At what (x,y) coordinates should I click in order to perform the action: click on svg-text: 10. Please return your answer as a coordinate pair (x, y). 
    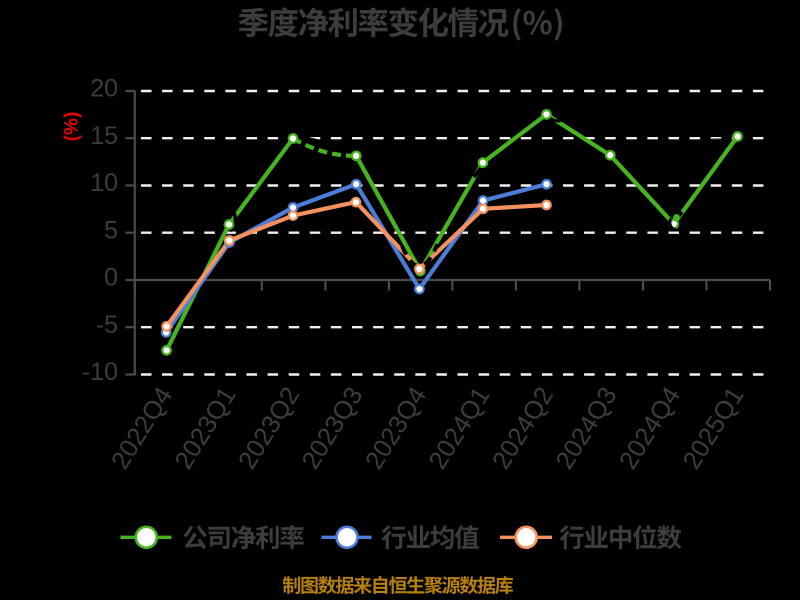
    Looking at the image, I should click on (104, 183).